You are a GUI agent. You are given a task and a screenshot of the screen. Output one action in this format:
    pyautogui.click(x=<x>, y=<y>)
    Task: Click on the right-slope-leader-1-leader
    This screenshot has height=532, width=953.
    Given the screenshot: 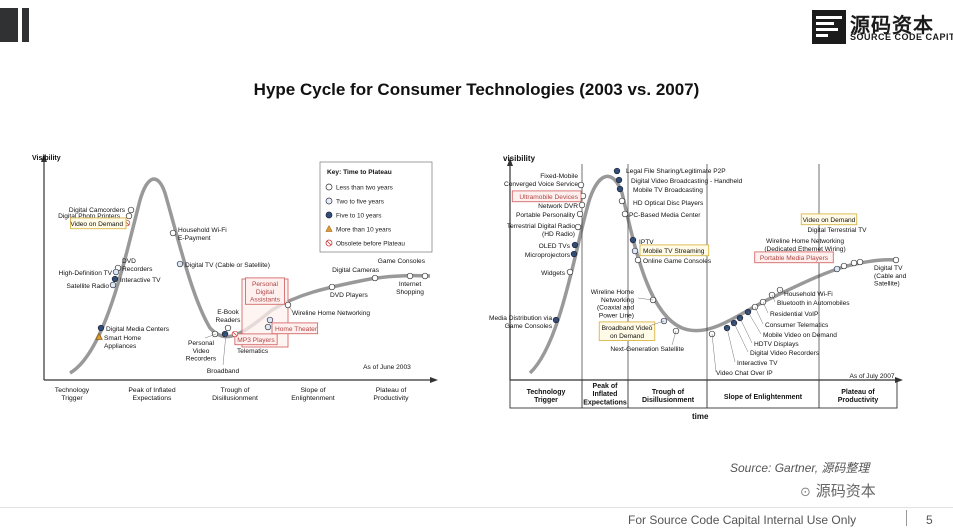 What is the action you would take?
    pyautogui.click(x=731, y=345)
    